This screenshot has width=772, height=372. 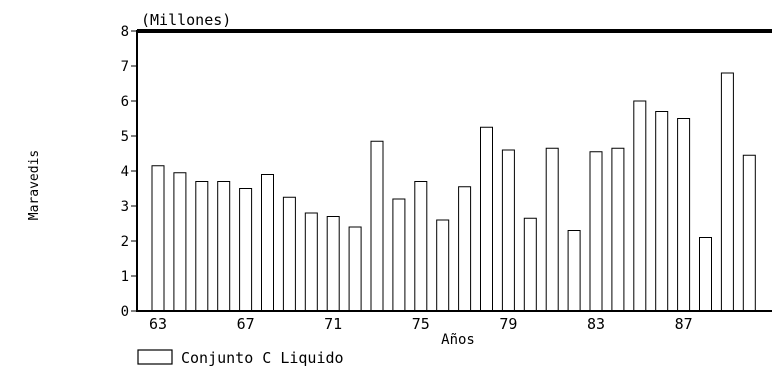 What do you see at coordinates (596, 324) in the screenshot?
I see `x-tick-label: 83` at bounding box center [596, 324].